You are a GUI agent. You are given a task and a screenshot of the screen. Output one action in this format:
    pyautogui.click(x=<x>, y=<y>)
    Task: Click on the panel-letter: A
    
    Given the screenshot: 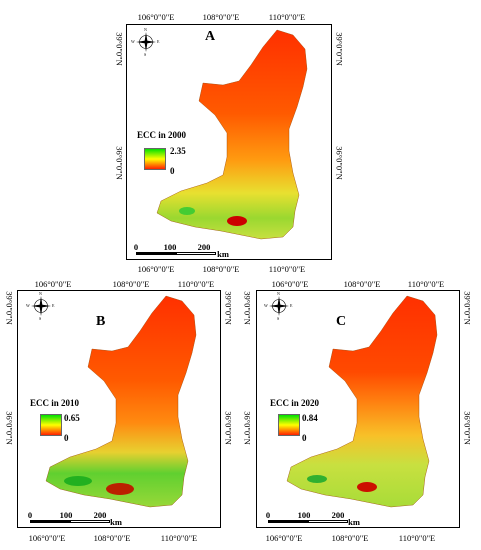 What is the action you would take?
    pyautogui.click(x=210, y=36)
    